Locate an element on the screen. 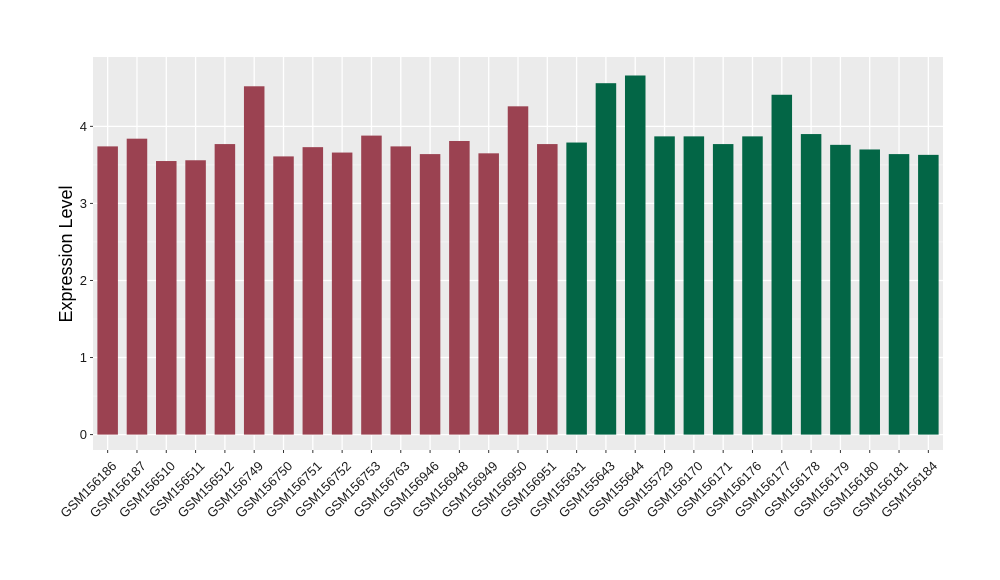 This screenshot has height=580, width=1000. y-axis-ticks: 0 1 2 3 4 is located at coordinates (86, 280).